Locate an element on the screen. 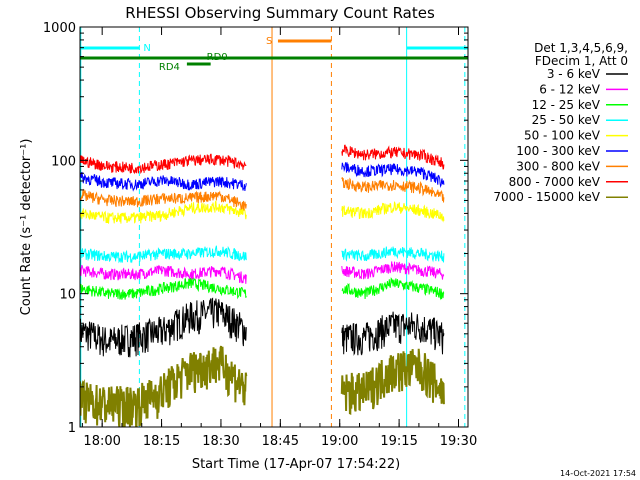  x-tick-label-0: 18:00 is located at coordinates (101, 441).